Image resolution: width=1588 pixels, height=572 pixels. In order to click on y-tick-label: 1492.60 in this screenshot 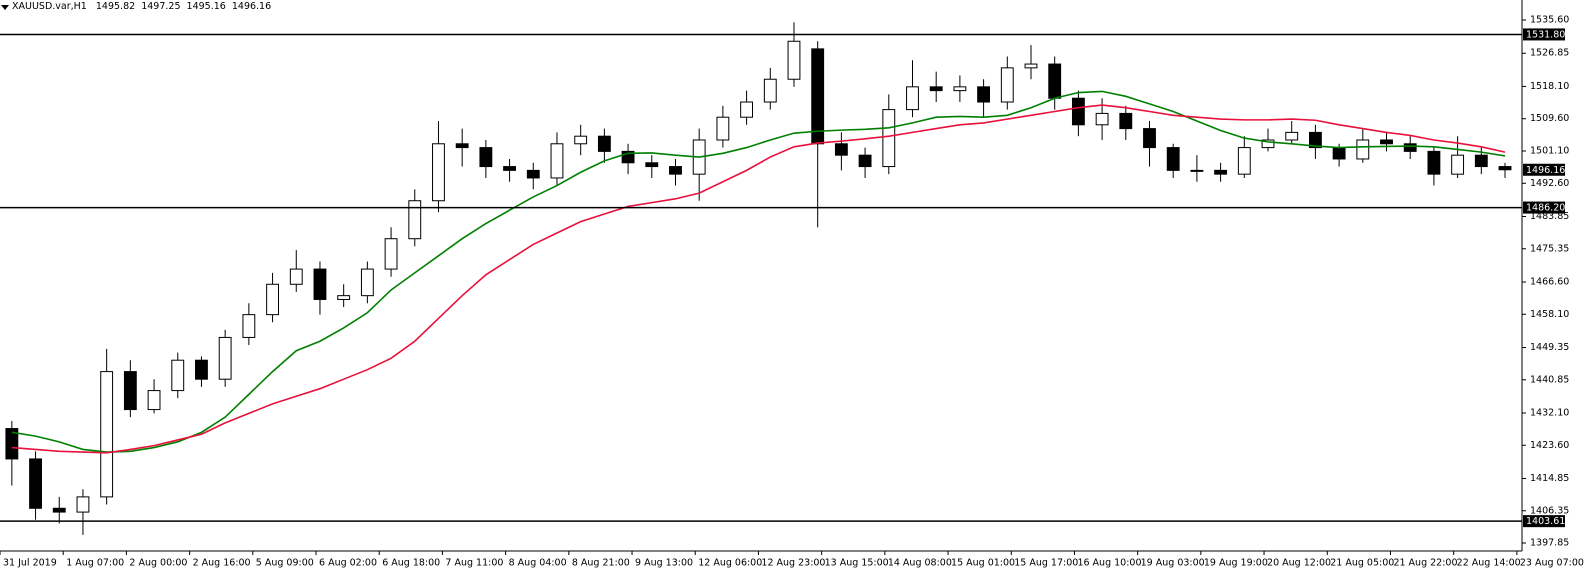, I will do `click(1549, 183)`.